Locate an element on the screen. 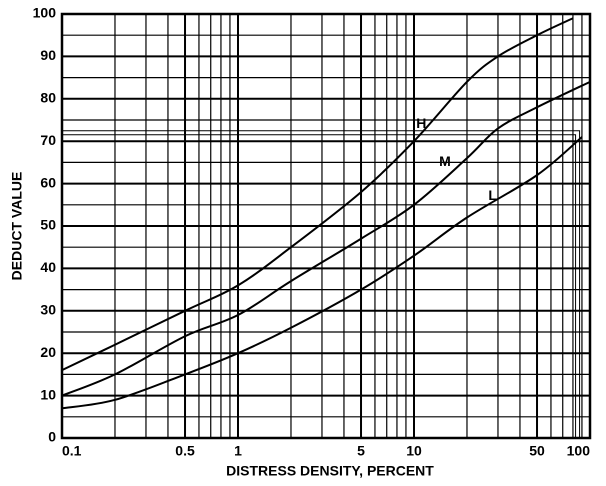 The width and height of the screenshot is (606, 486). curve-label: H is located at coordinates (421, 123).